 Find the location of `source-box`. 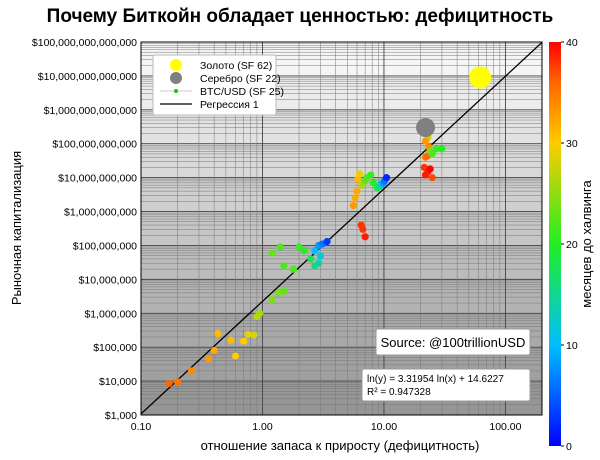

source-box is located at coordinates (453, 342).